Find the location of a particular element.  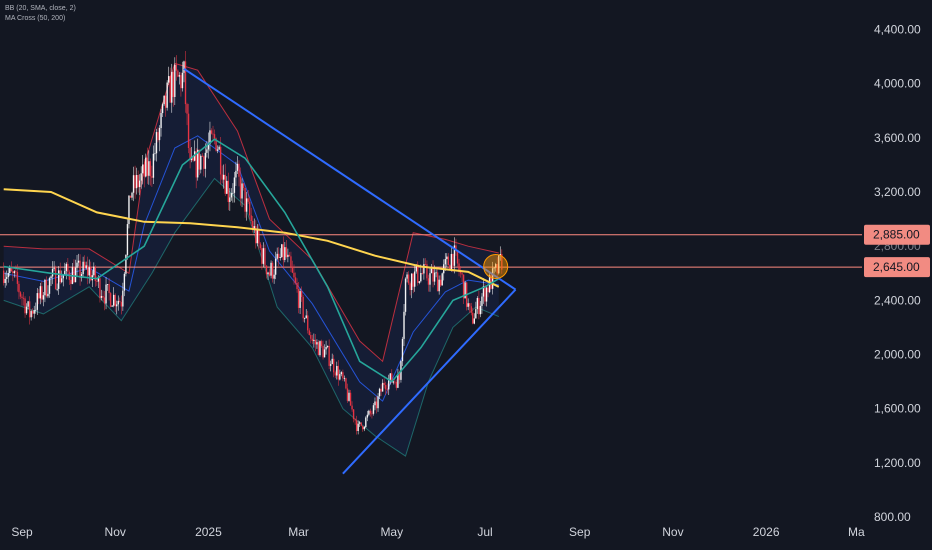

y-tick-label: 800.00 is located at coordinates (892, 517).